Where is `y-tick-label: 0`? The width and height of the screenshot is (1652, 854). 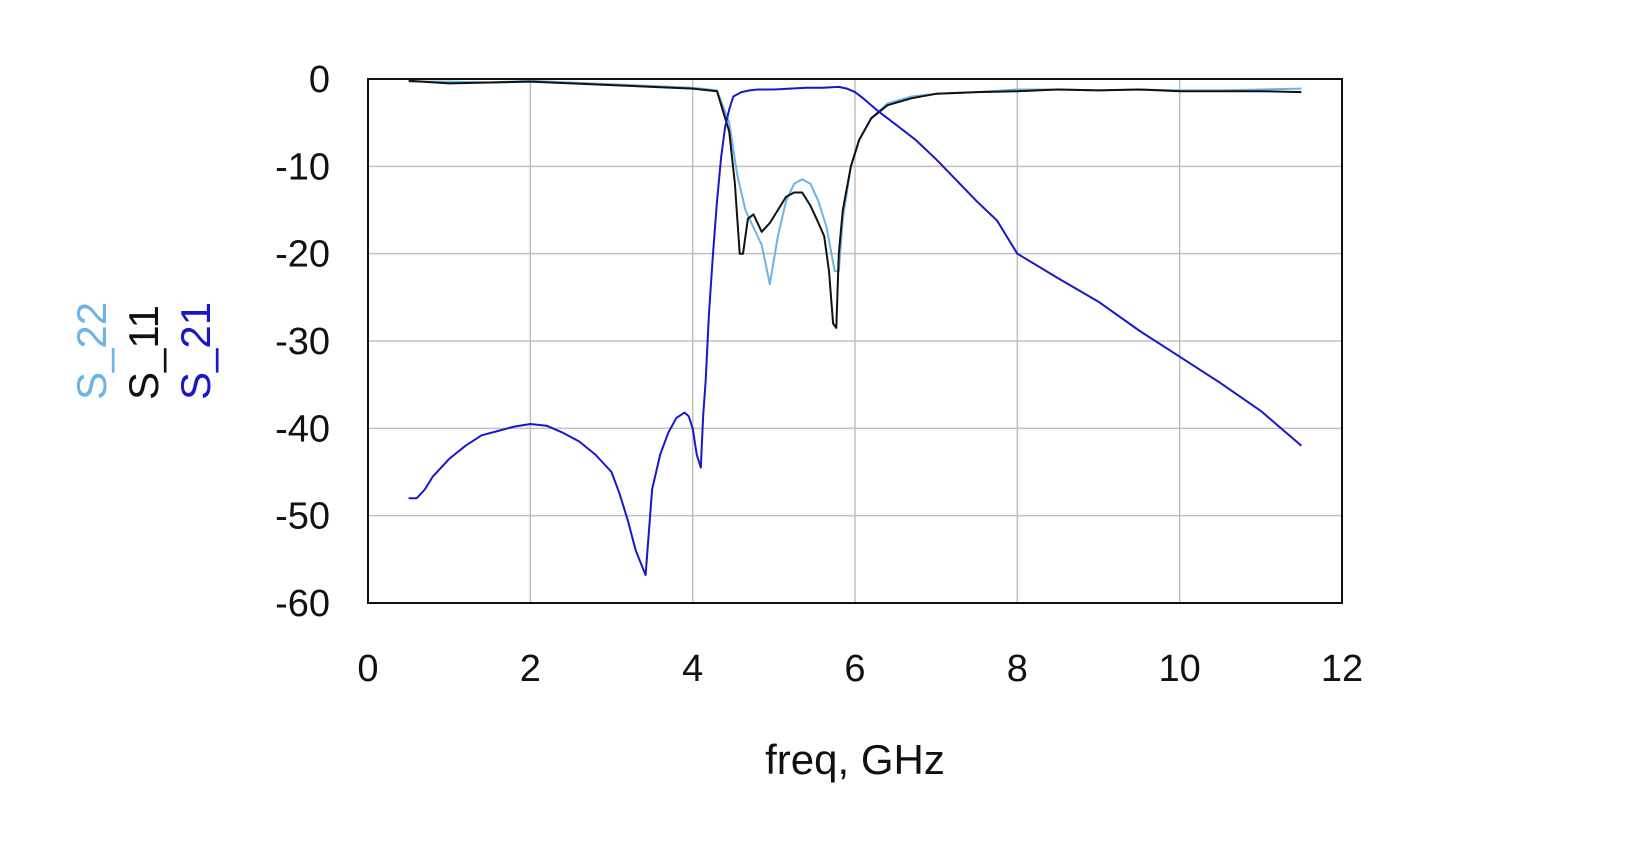
y-tick-label: 0 is located at coordinates (319, 80).